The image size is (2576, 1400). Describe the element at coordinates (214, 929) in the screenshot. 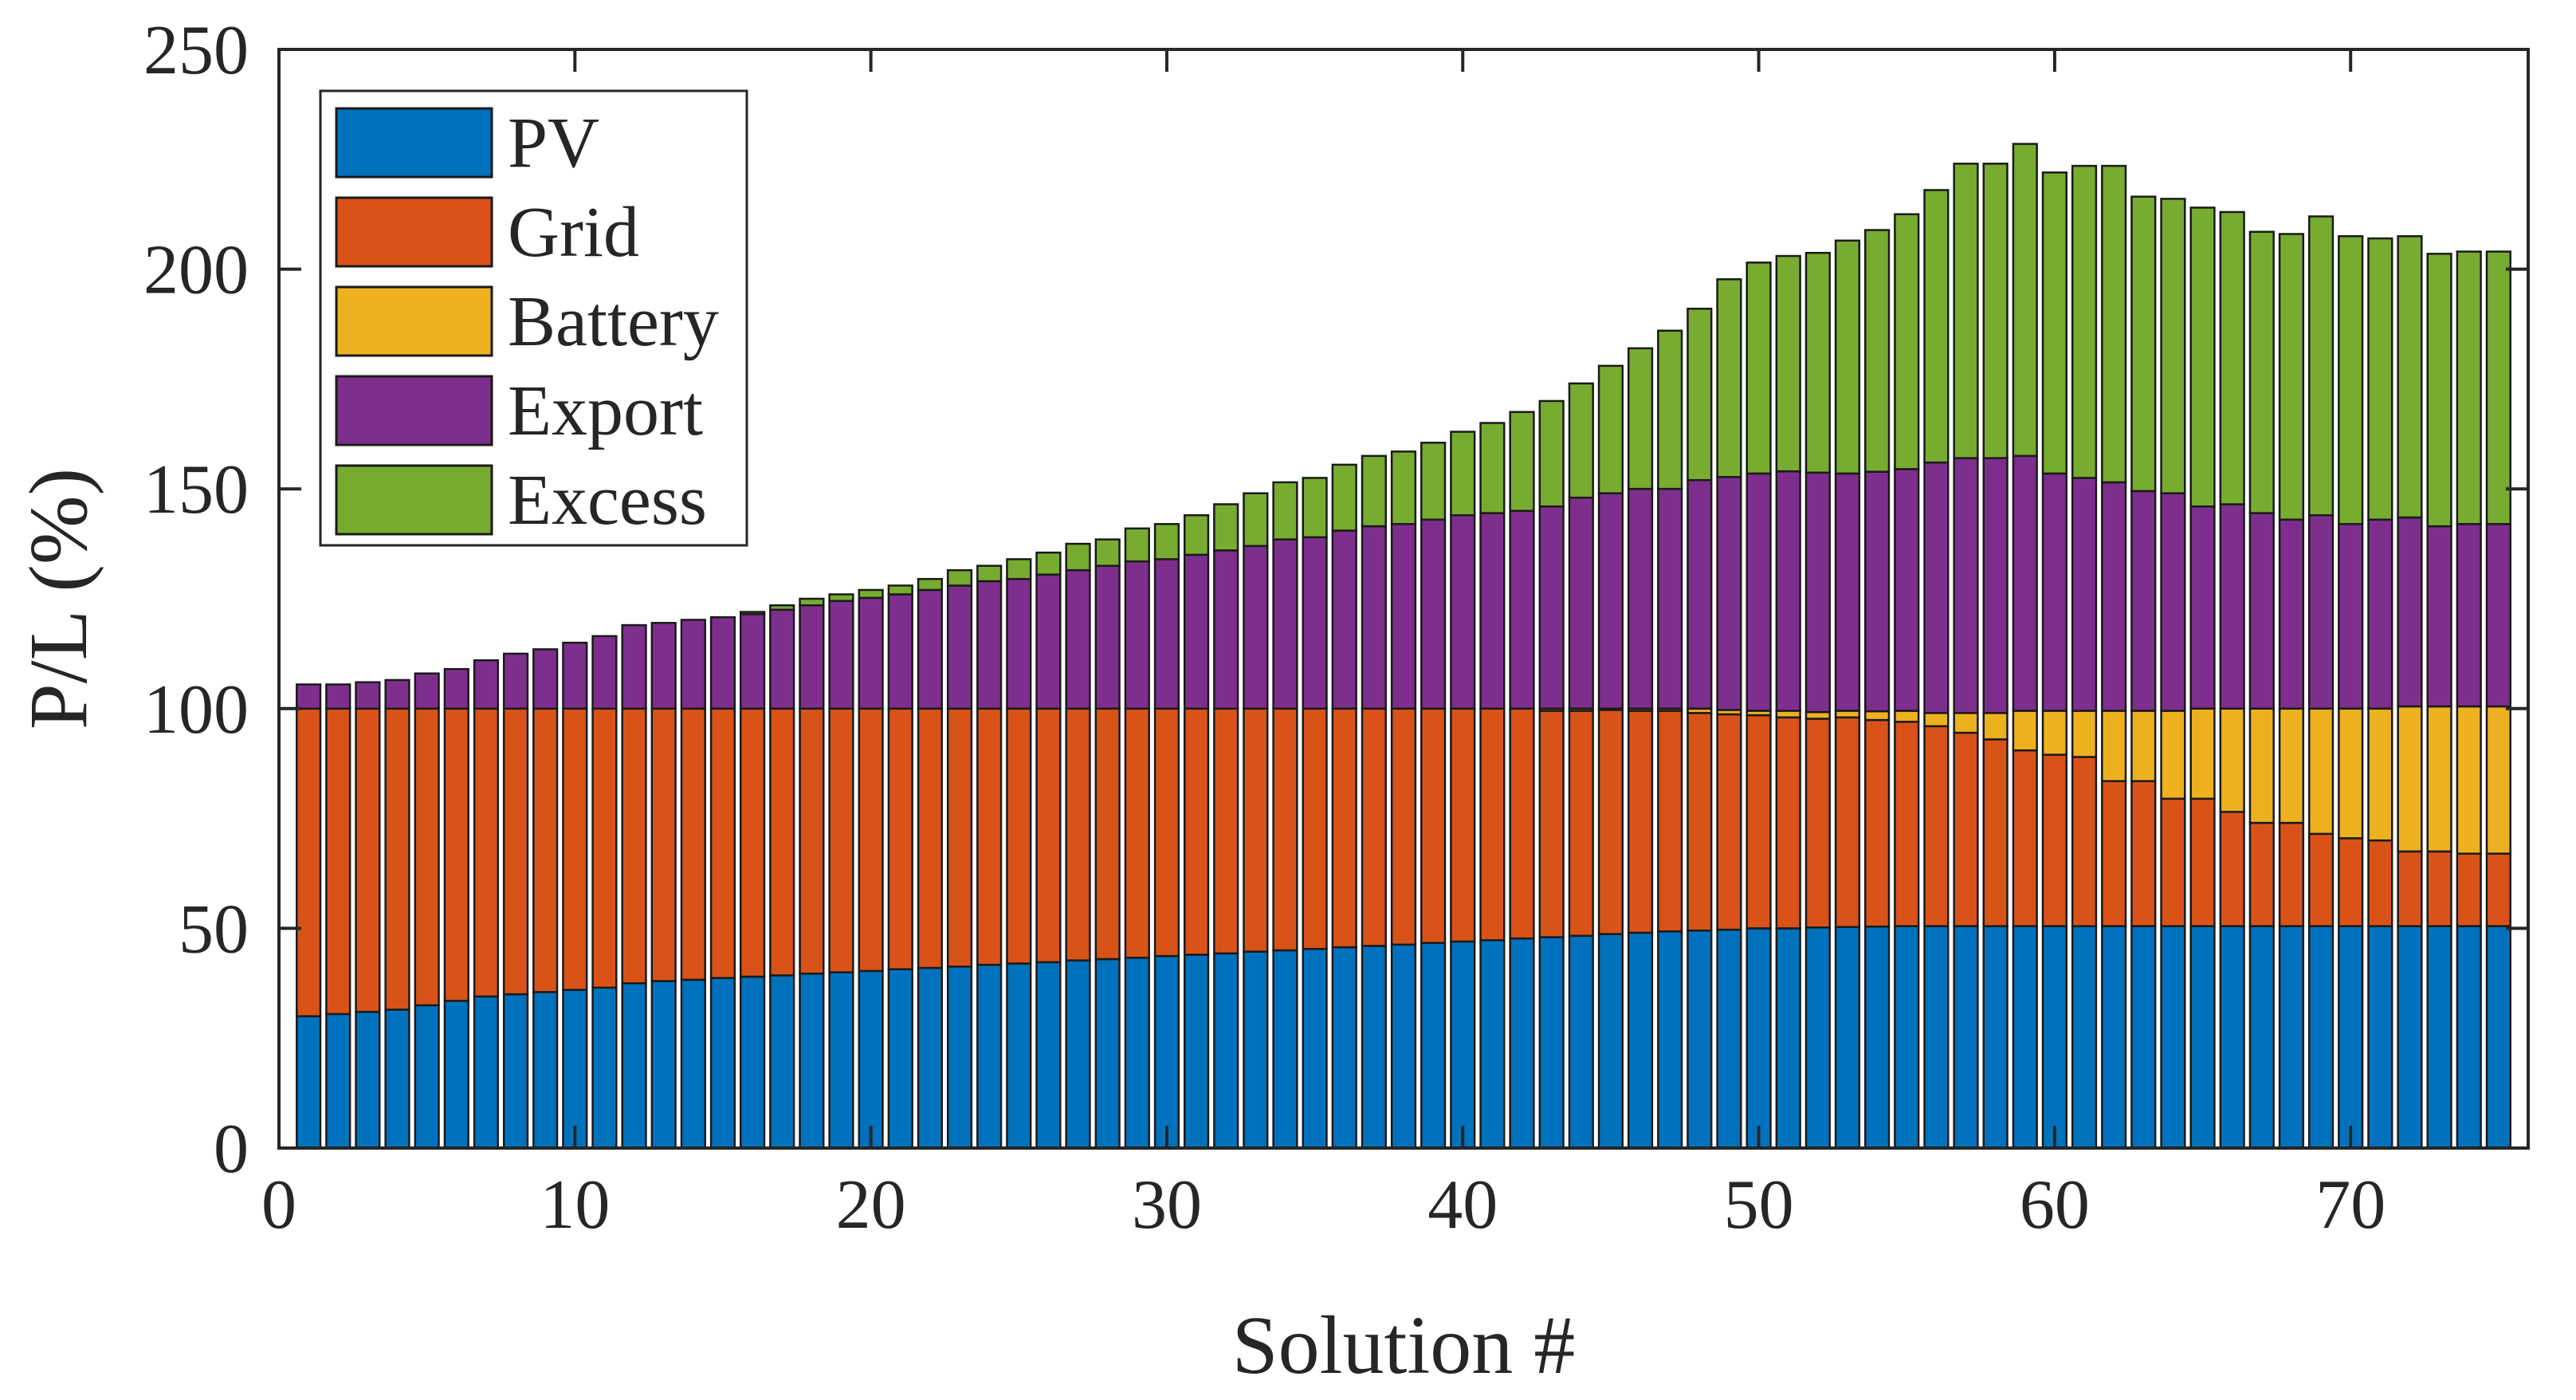

I see `y-tick-label: 50` at that location.